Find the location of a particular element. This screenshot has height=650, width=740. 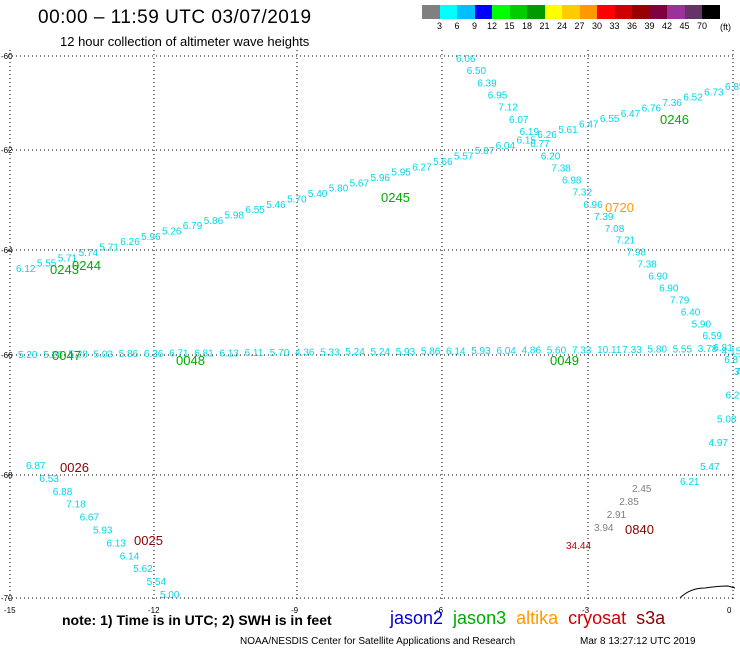

wave-height-value: 7.21 is located at coordinates (626, 241).